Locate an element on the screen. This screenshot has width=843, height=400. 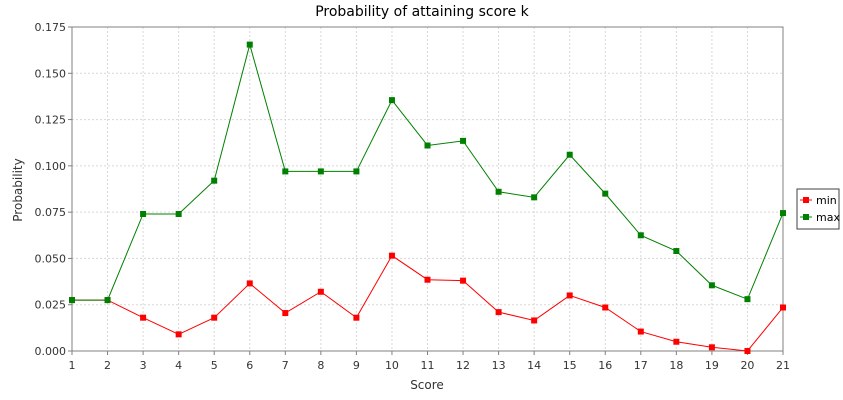
x-tick-label-7: 8 is located at coordinates (320, 365).